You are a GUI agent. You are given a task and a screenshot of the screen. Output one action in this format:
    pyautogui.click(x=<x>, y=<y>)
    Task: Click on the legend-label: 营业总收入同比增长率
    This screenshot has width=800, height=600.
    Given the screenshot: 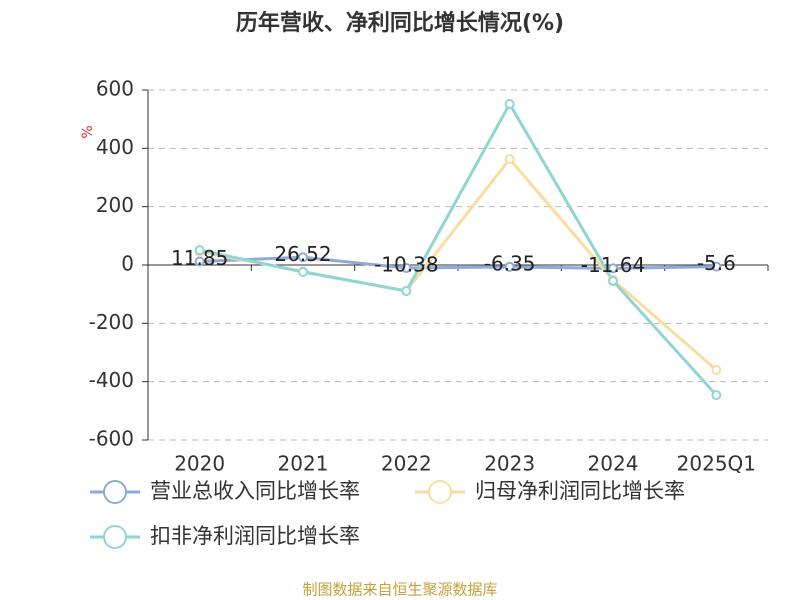 What is the action you would take?
    pyautogui.click(x=255, y=491)
    